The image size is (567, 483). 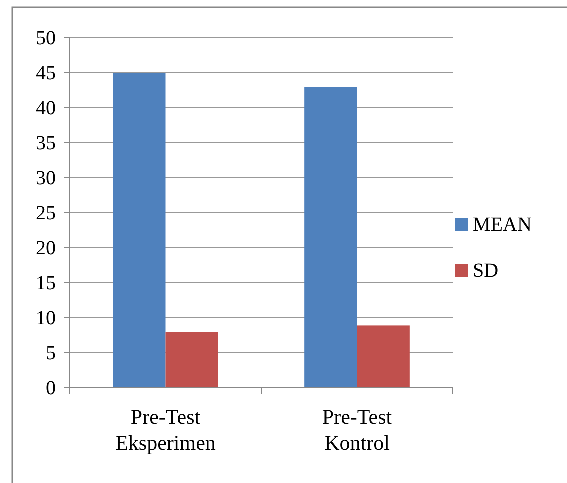 I want to click on legend-label: MEAN, so click(x=502, y=225).